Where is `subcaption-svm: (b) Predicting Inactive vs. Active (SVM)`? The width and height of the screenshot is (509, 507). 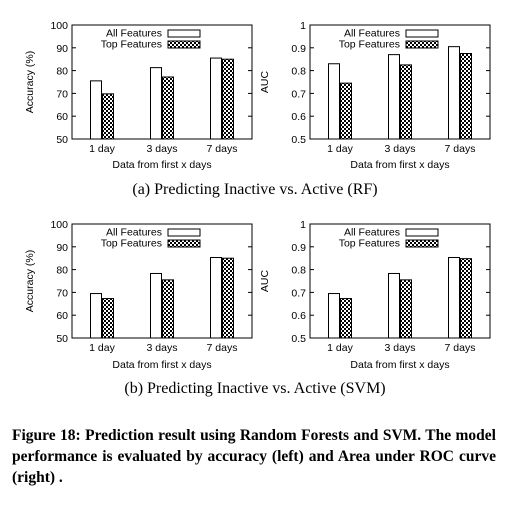
subcaption-svm: (b) Predicting Inactive vs. Active (SVM) is located at coordinates (254, 388).